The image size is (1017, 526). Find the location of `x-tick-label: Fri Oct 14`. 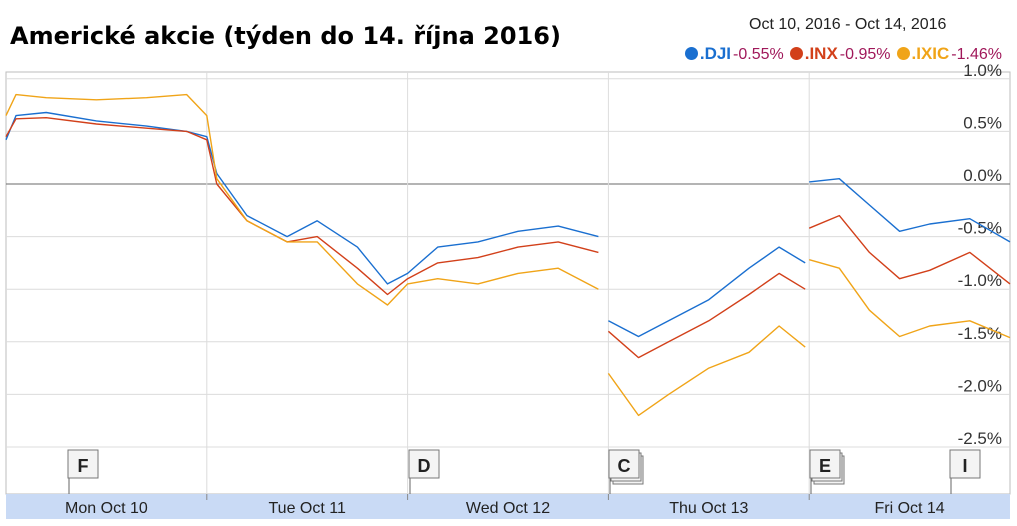

x-tick-label: Fri Oct 14 is located at coordinates (909, 508).